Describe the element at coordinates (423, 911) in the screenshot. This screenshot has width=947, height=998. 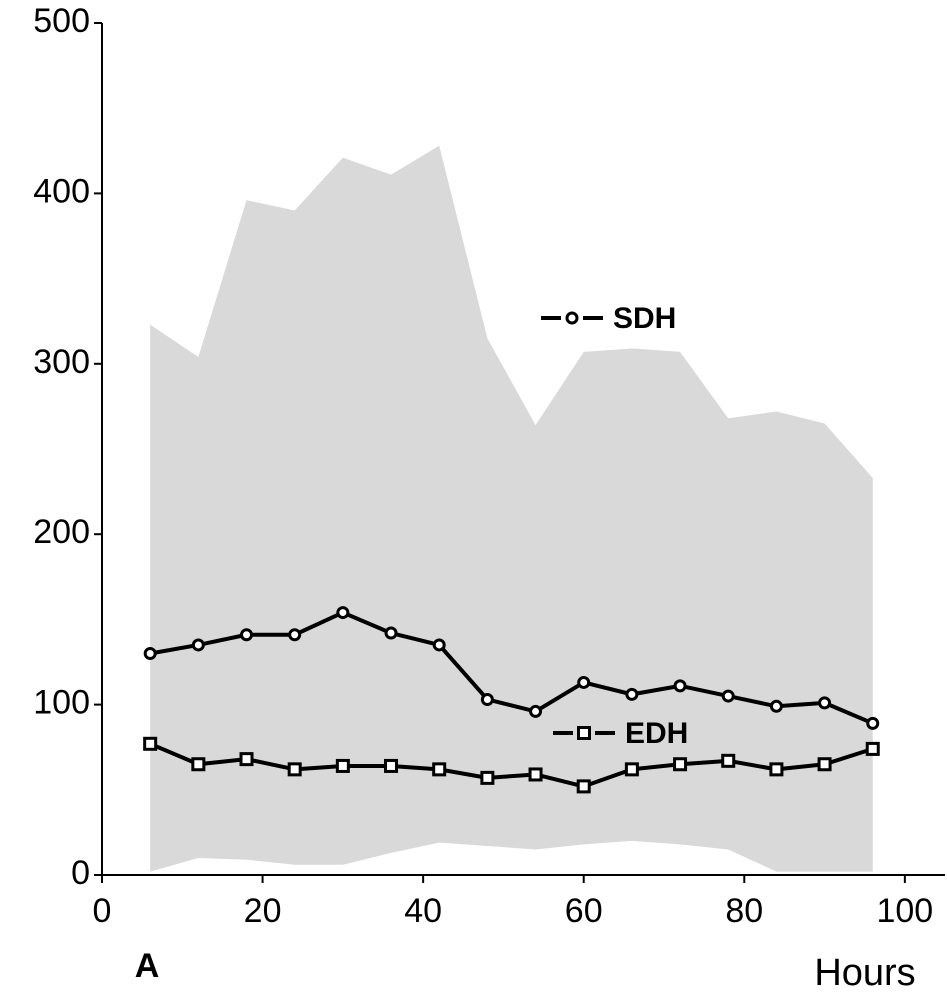
I see `x-tick-label: 40` at that location.